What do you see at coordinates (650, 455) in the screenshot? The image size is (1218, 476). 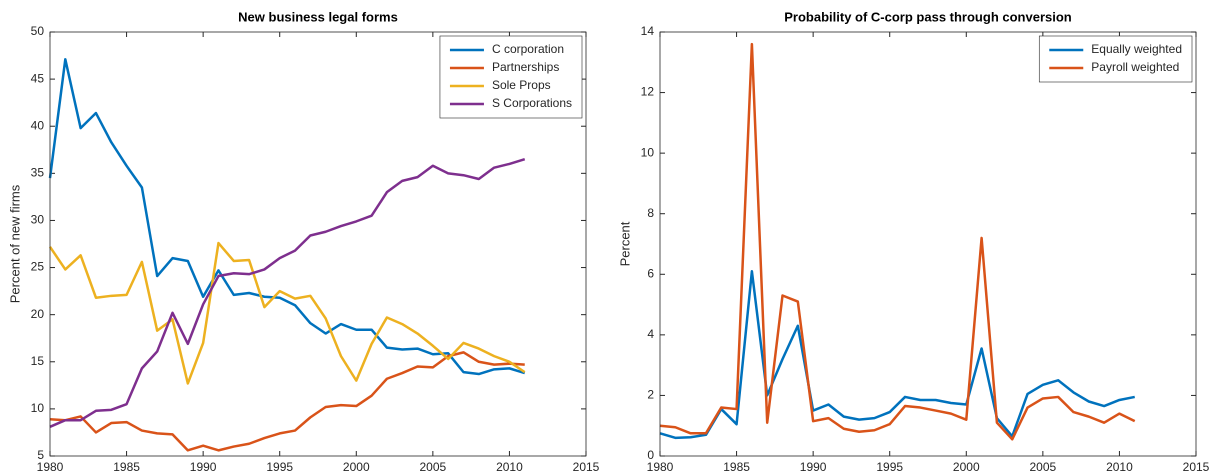 I see `y-tick-label: 0` at bounding box center [650, 455].